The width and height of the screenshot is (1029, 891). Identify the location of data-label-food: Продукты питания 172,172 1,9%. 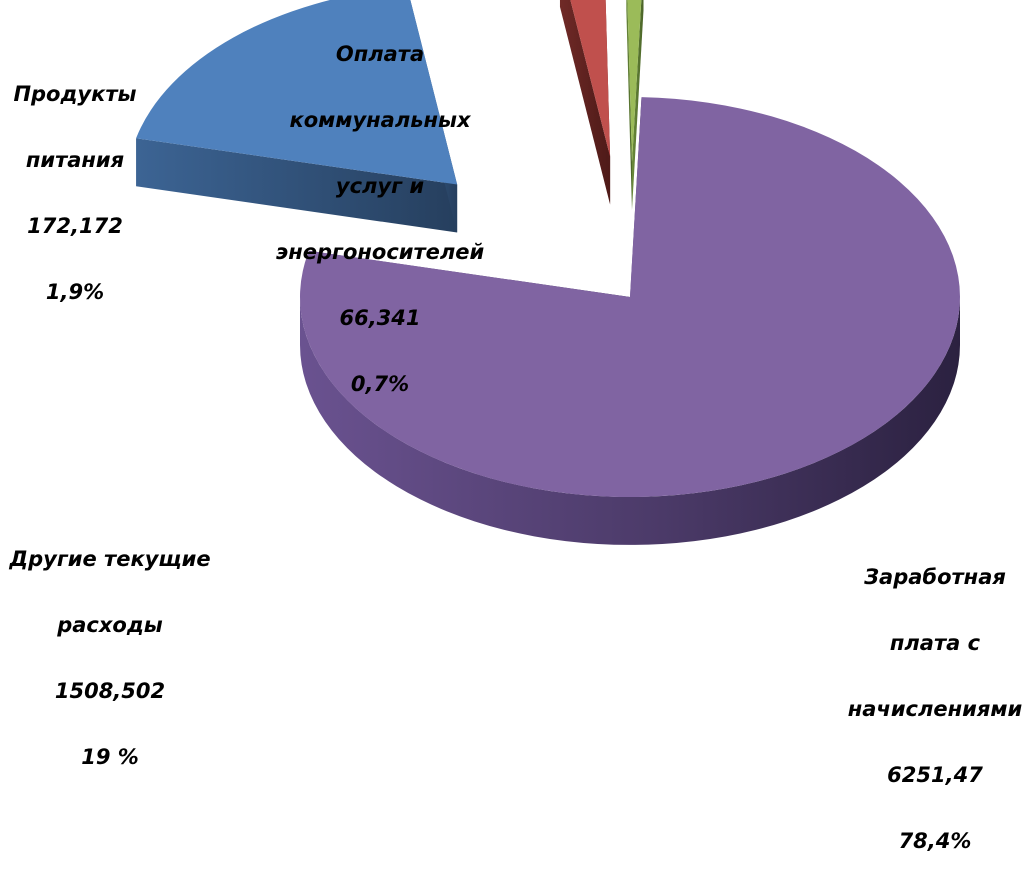
(75, 193).